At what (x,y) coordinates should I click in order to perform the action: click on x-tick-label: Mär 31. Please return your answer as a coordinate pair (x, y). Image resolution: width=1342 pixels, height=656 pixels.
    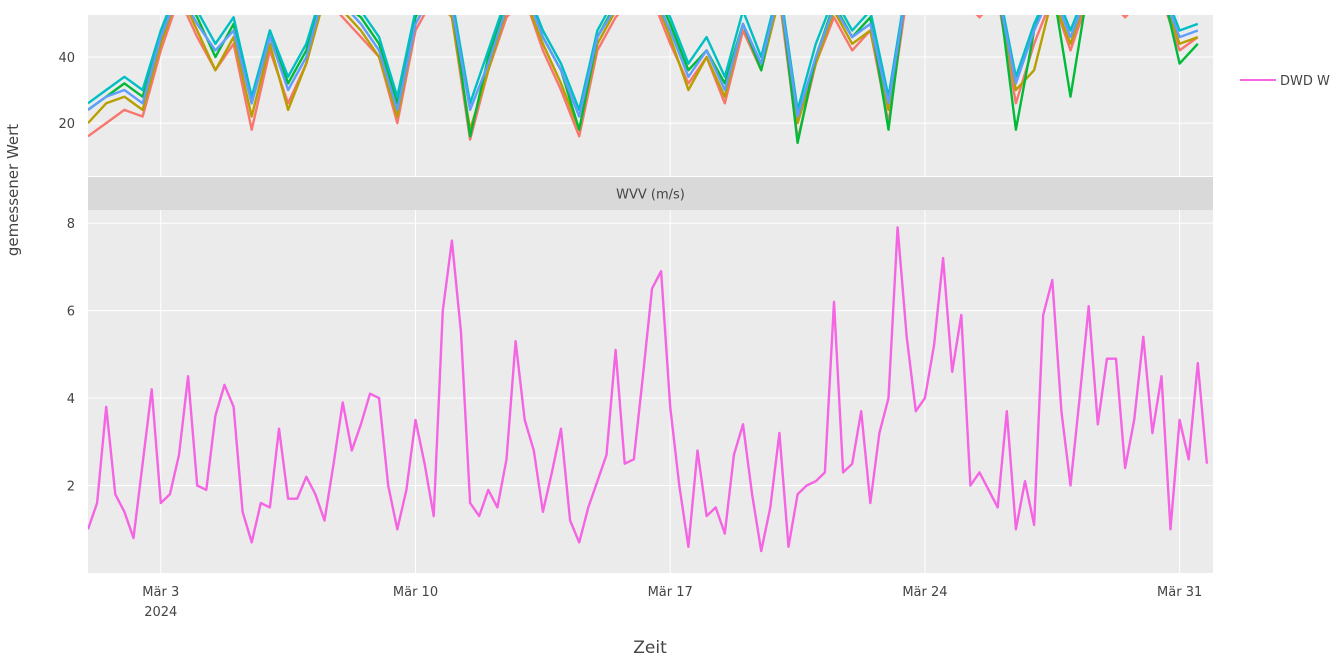
    Looking at the image, I should click on (1179, 592).